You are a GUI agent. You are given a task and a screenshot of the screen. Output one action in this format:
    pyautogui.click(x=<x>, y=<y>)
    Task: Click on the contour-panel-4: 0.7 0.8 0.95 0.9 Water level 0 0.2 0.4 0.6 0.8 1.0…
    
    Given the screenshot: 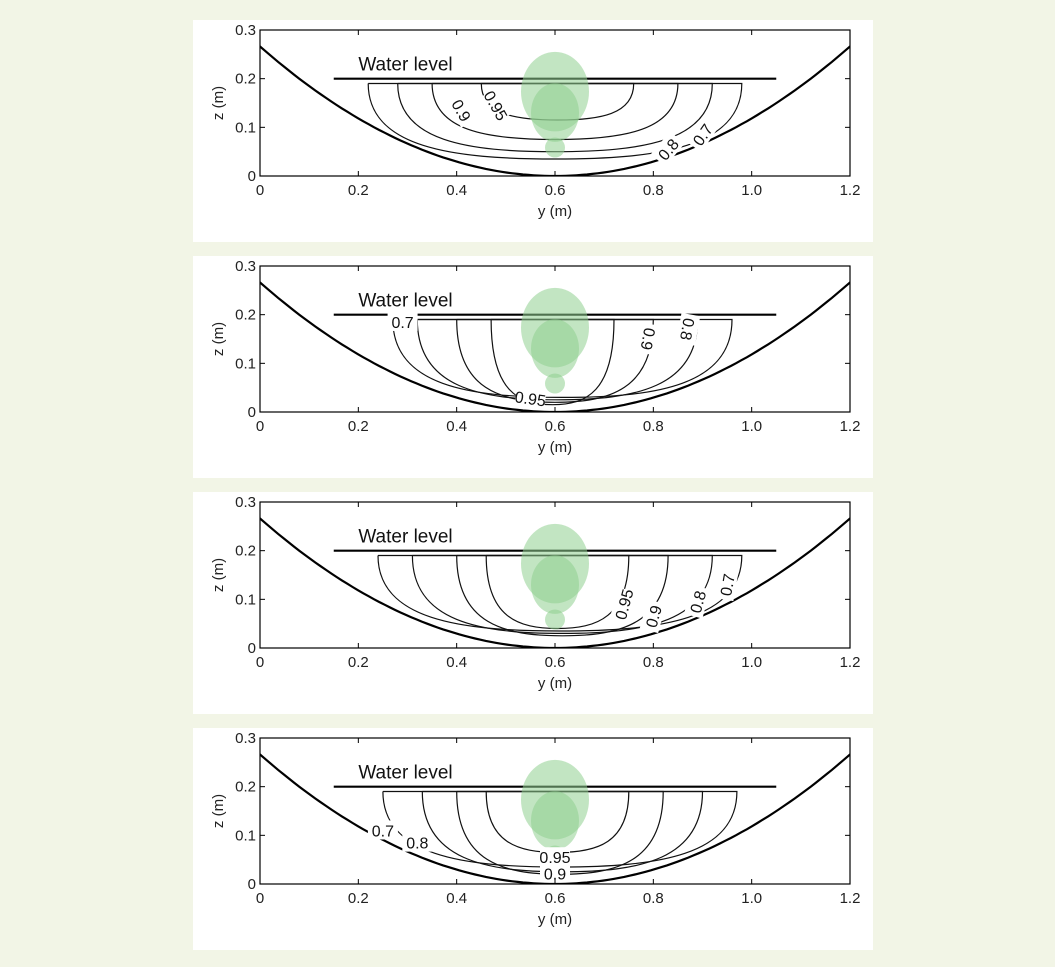 What is the action you would take?
    pyautogui.click(x=533, y=839)
    